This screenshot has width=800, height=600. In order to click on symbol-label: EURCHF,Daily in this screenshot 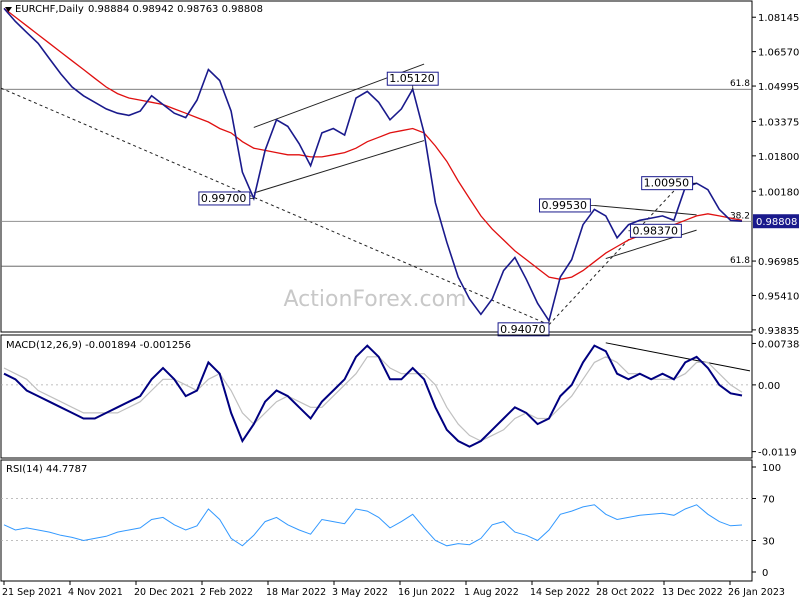, I will do `click(49, 9)`.